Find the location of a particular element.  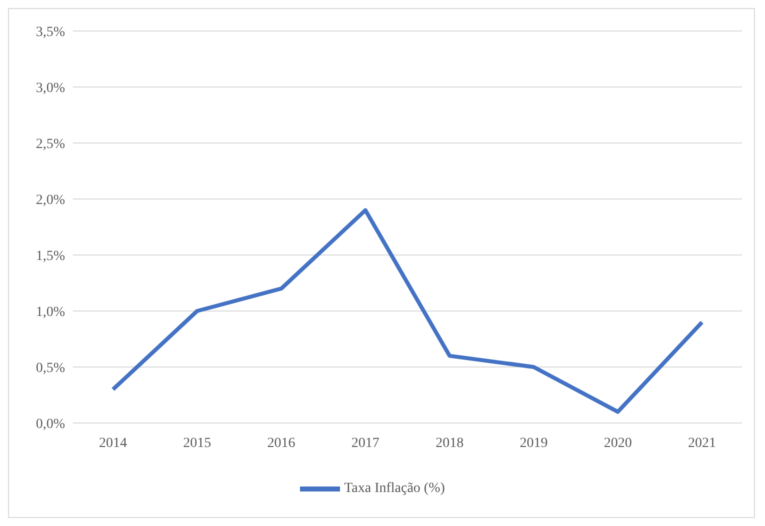

y-tick-label: 2,0% is located at coordinates (51, 200).